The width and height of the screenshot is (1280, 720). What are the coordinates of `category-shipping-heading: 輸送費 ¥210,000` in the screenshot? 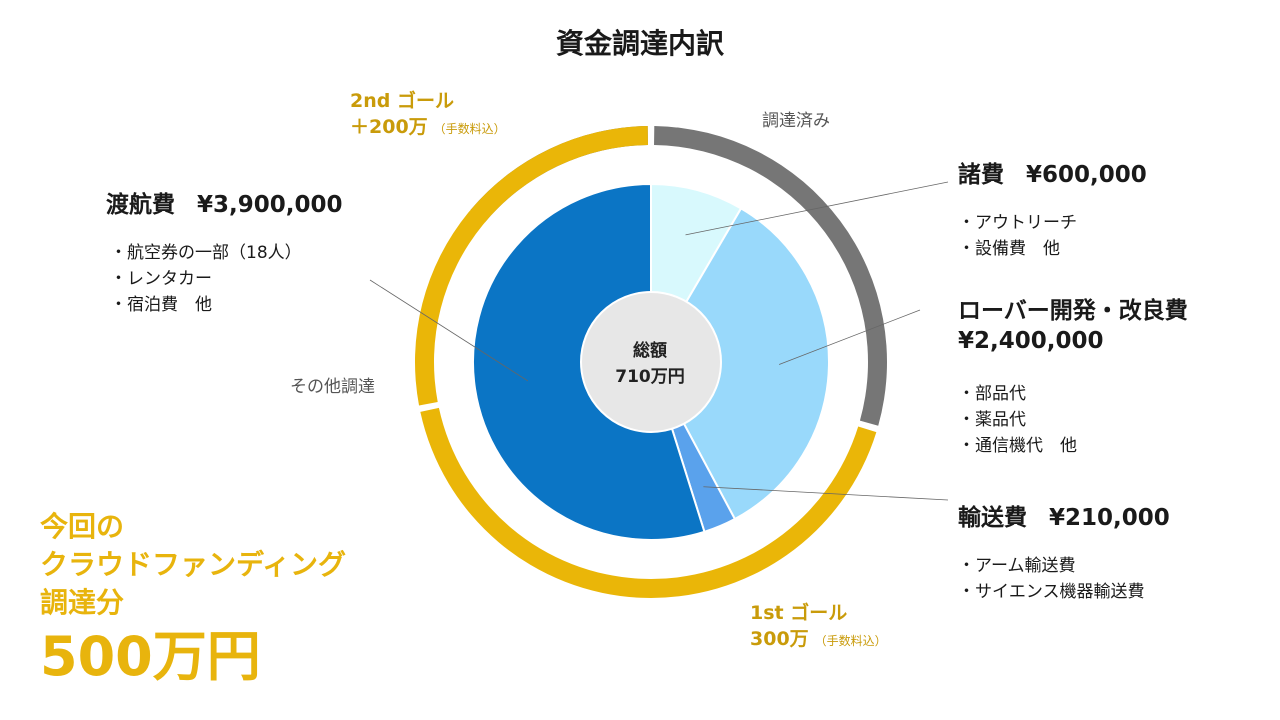 It's located at (1064, 515).